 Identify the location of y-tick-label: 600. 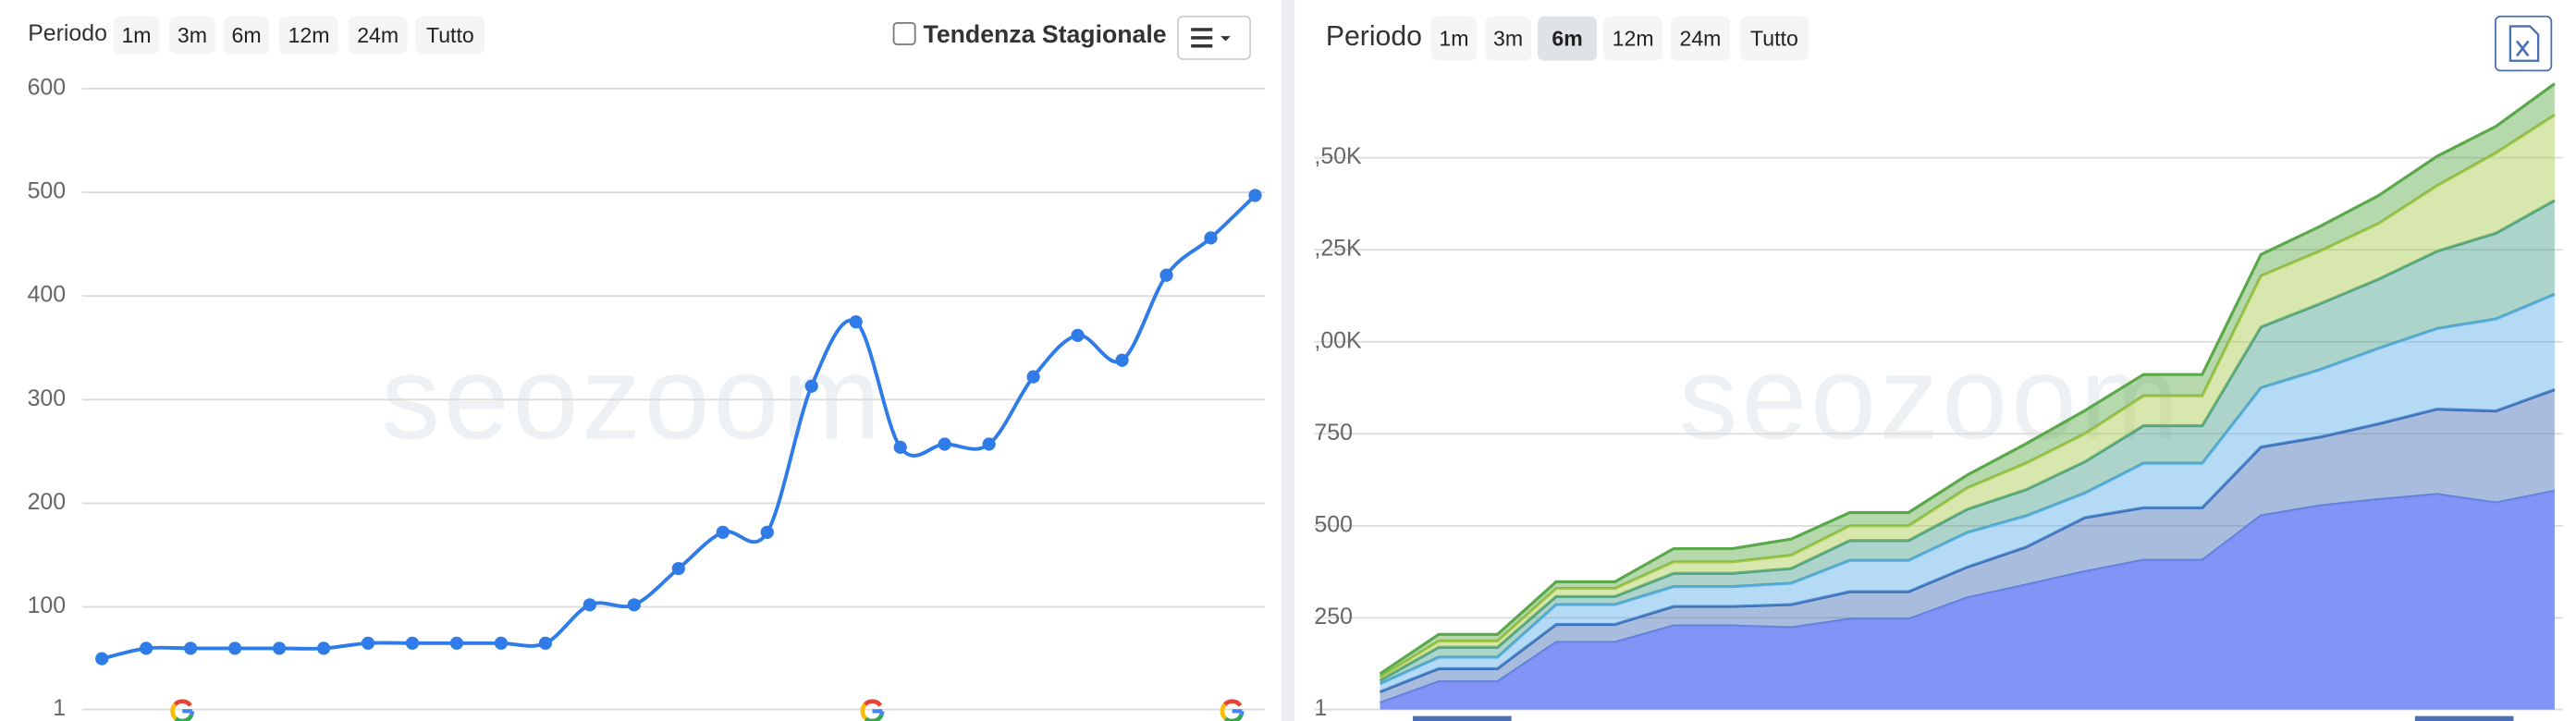
(47, 88).